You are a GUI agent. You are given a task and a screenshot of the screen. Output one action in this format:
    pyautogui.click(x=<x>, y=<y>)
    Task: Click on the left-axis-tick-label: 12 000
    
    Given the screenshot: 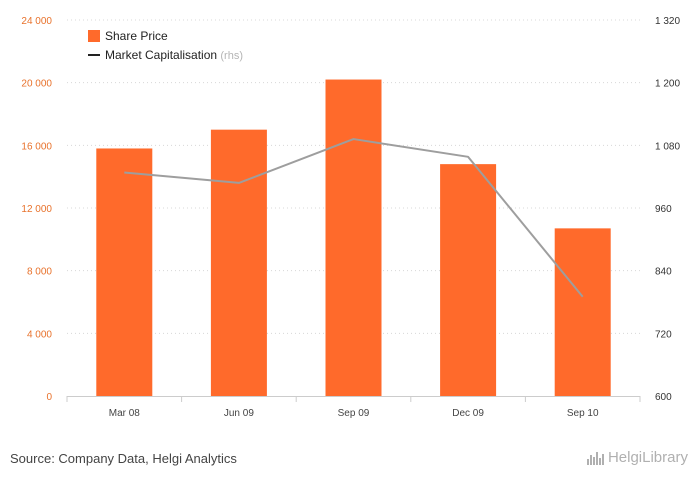 What is the action you would take?
    pyautogui.click(x=36, y=209)
    